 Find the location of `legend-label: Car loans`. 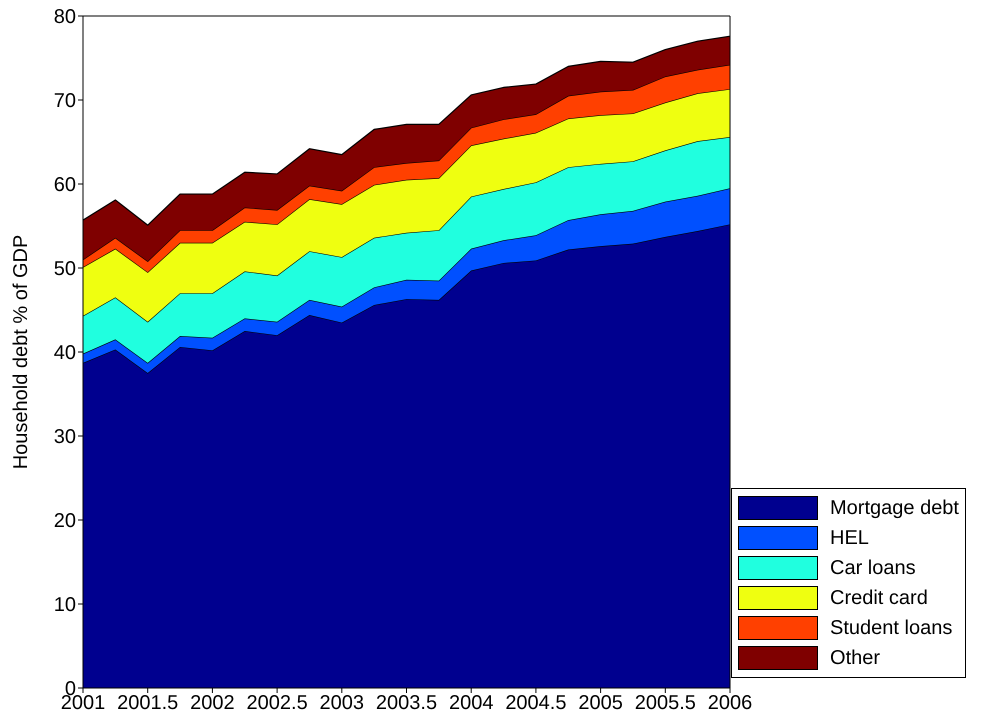

legend-label: Car loans is located at coordinates (873, 568).